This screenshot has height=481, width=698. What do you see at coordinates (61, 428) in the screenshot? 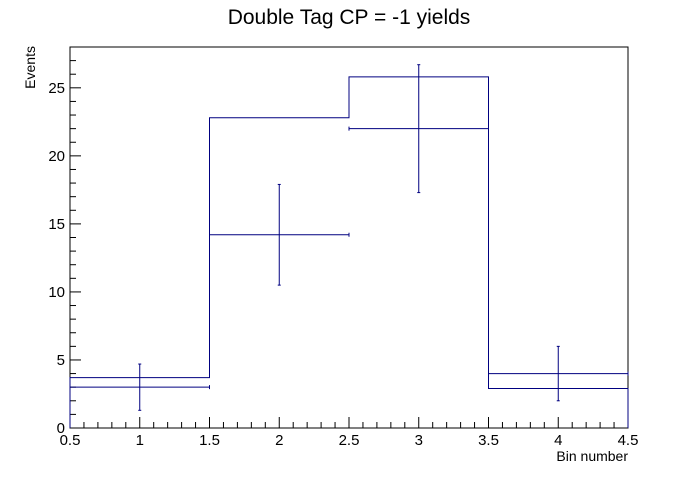
I see `y-tick-label: 0` at bounding box center [61, 428].